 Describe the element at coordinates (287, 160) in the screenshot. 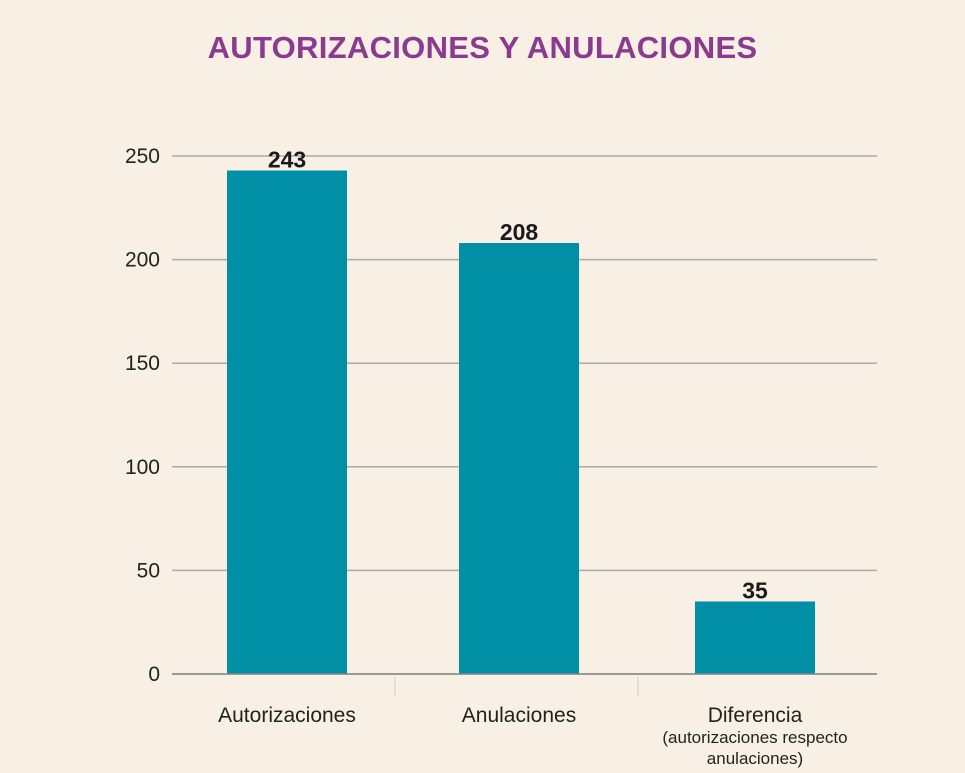

I see `data-label: 243` at that location.